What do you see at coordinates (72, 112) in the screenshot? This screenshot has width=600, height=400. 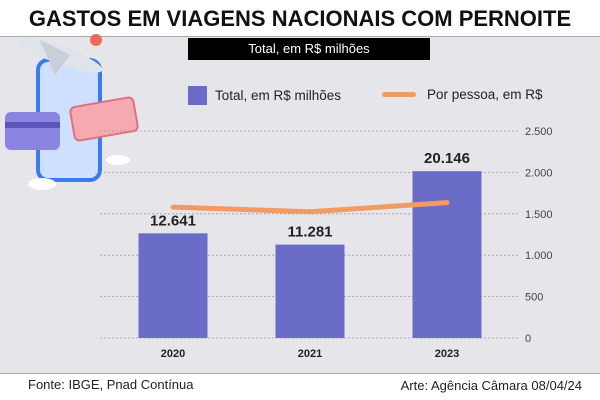 I see `airplane-phone-card-tickets-icon` at bounding box center [72, 112].